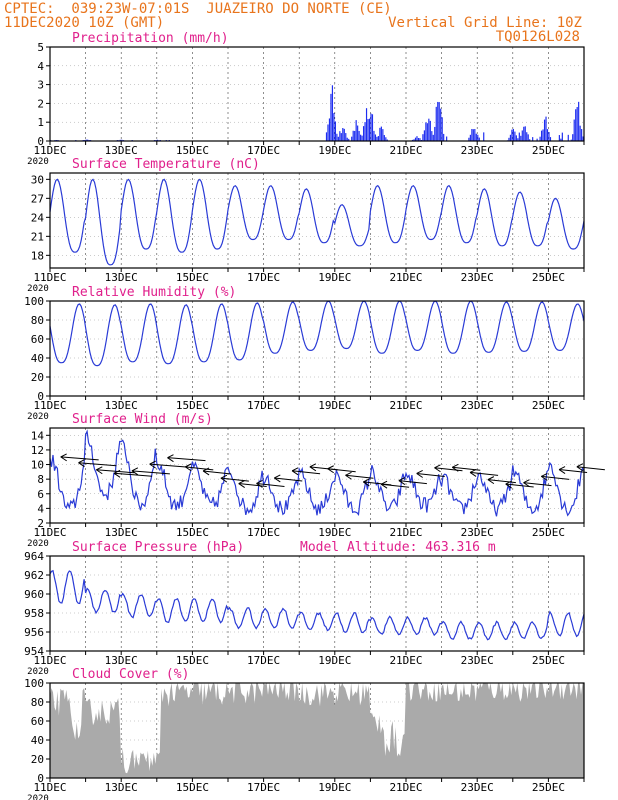 The height and width of the screenshot is (800, 618). I want to click on y-tick-label: 24, so click(38, 217).